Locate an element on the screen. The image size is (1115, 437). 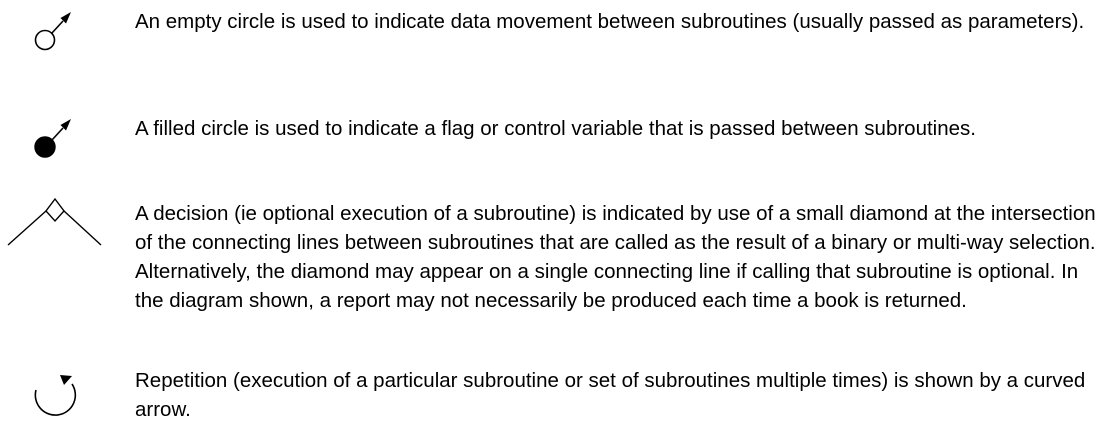
repetition-curved-arrow-icon is located at coordinates (55, 395).